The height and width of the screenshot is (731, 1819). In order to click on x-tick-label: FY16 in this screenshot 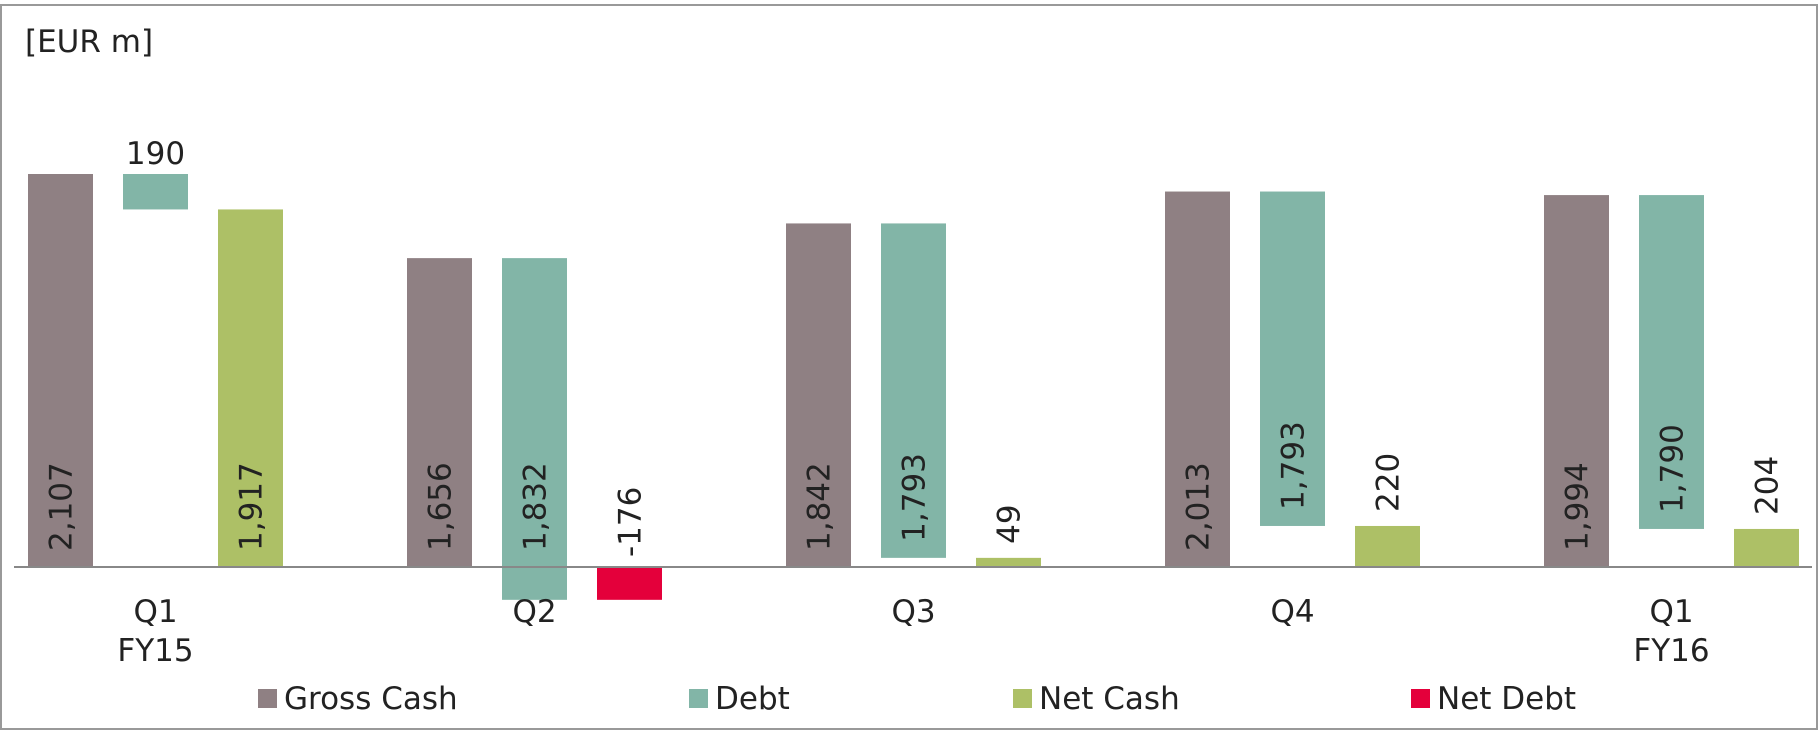, I will do `click(1671, 651)`.